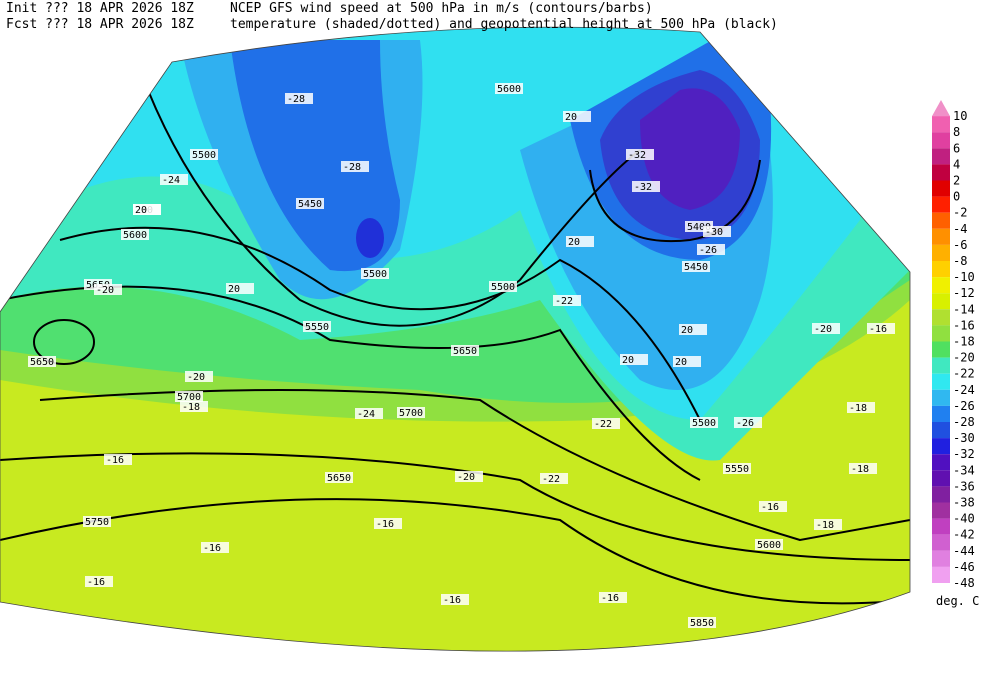  I want to click on colorbar-tick-label: 4, so click(956, 164).